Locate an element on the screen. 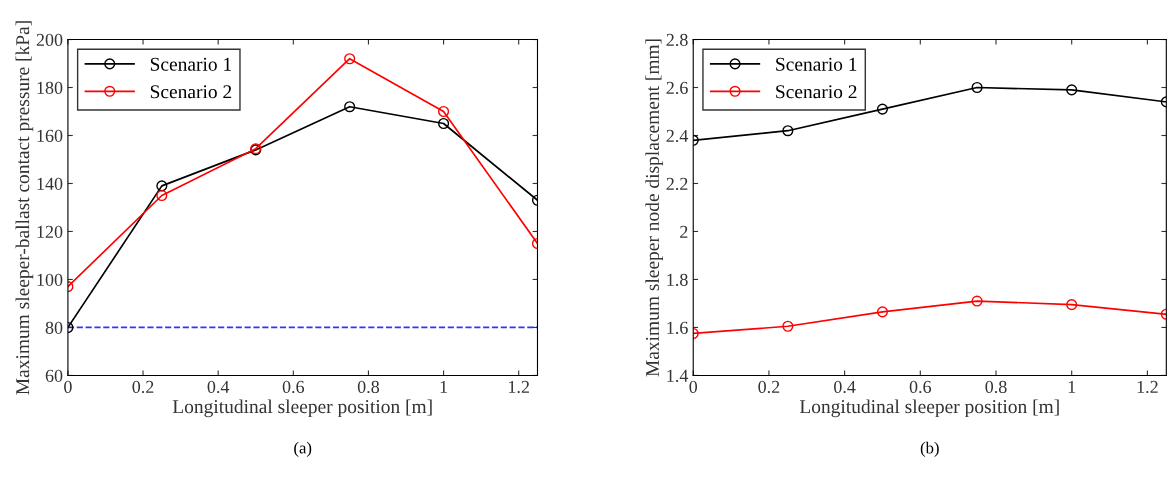  y-tick-label: 2.8 is located at coordinates (677, 40).